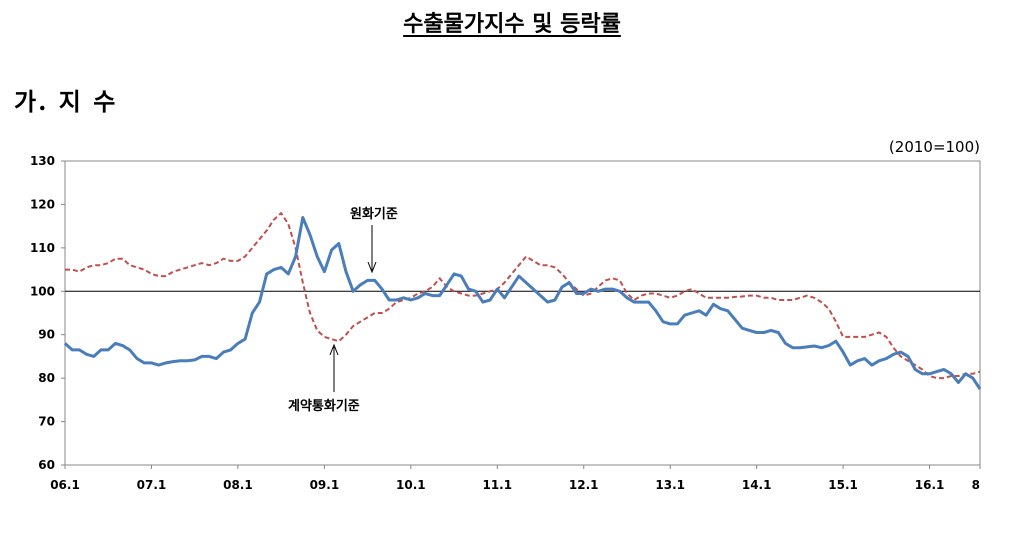 The image size is (1024, 534). I want to click on x-tick-label: 13.1, so click(670, 485).